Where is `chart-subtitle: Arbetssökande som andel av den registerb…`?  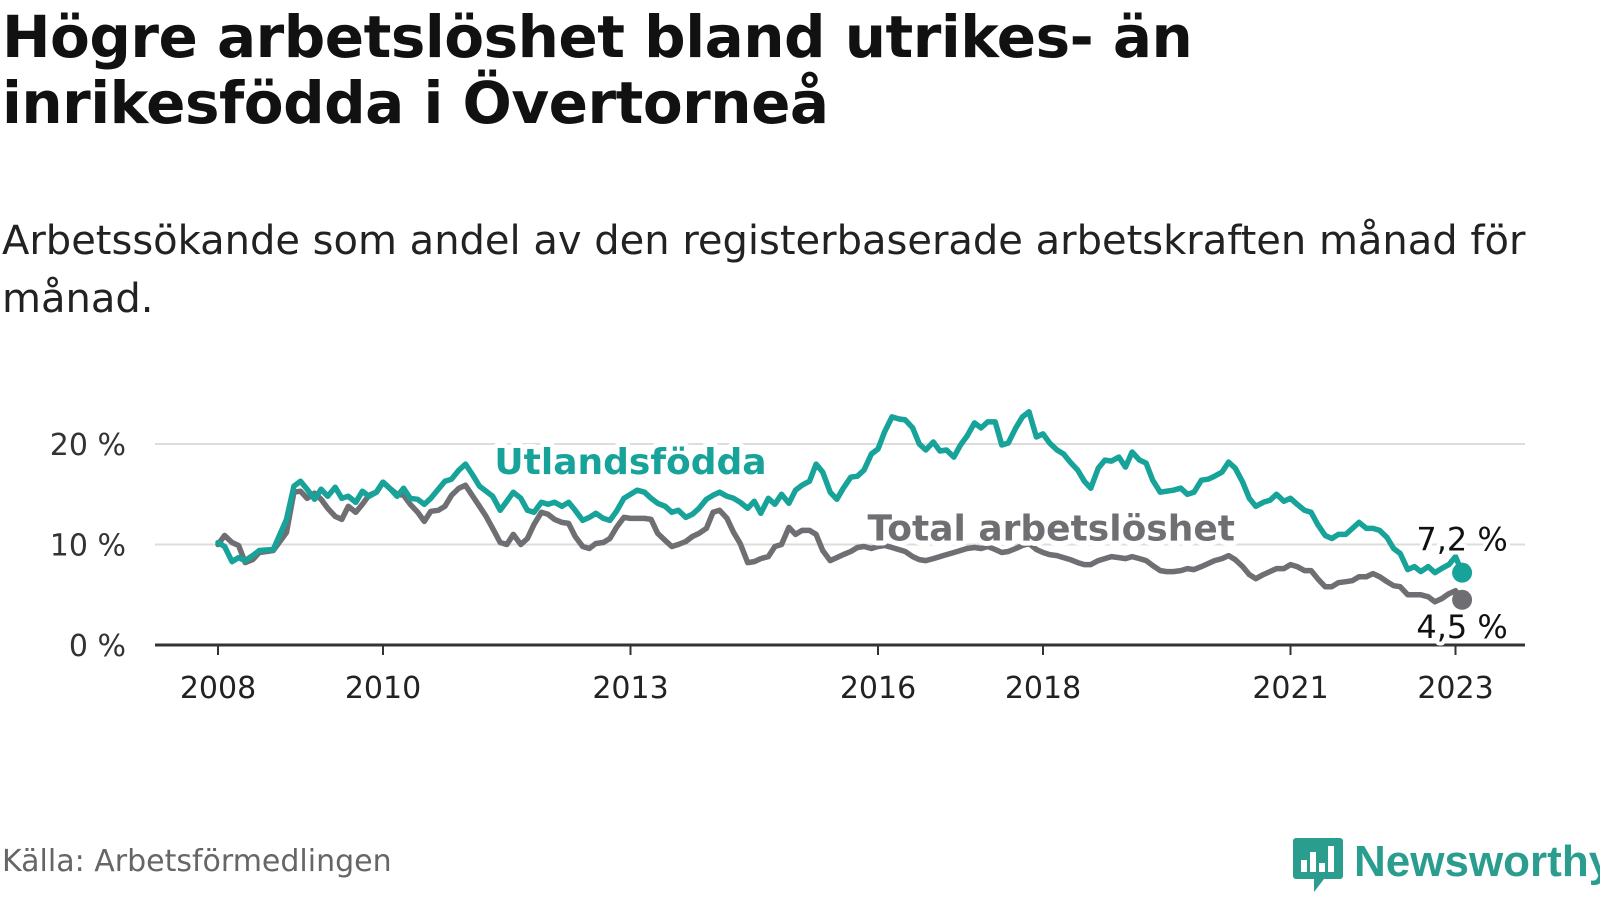 chart-subtitle: Arbetssökande som andel av den registerb… is located at coordinates (764, 270).